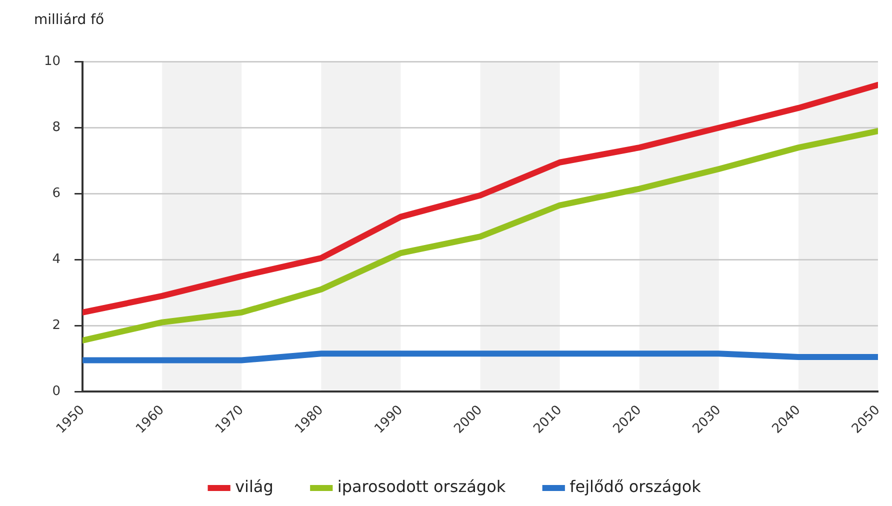 Image resolution: width=892 pixels, height=506 pixels. I want to click on y-tick-label: 10, so click(52, 62).